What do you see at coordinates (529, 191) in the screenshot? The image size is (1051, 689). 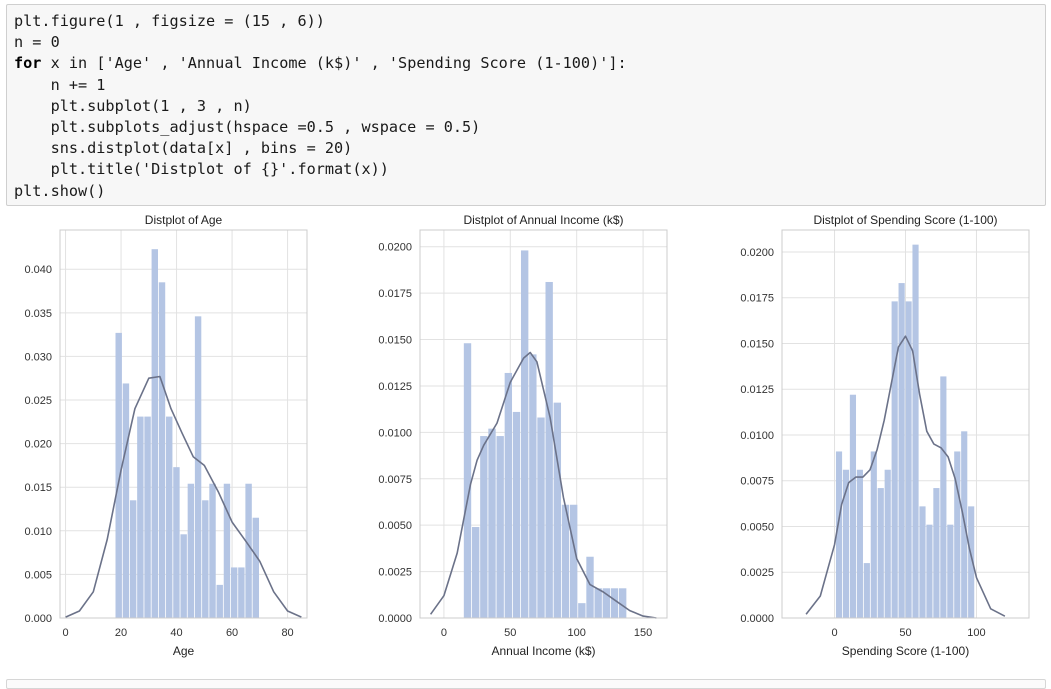 I see `code-line: plt.show()` at bounding box center [529, 191].